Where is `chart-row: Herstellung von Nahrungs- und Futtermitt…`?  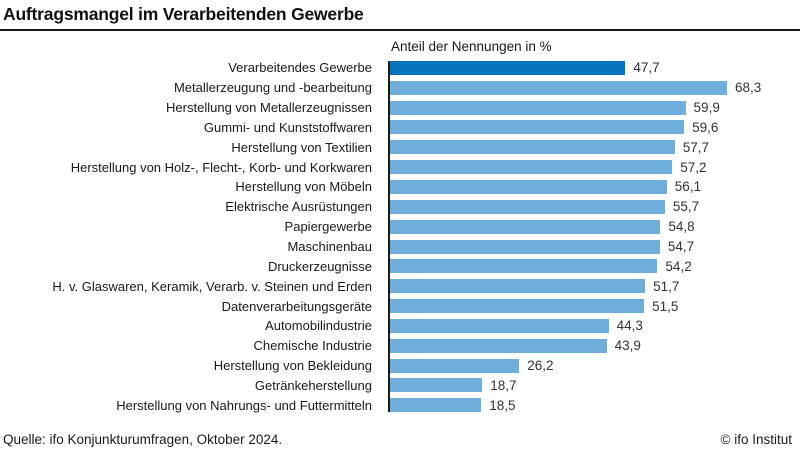 chart-row: Herstellung von Nahrungs- und Futtermitt… is located at coordinates (400, 405).